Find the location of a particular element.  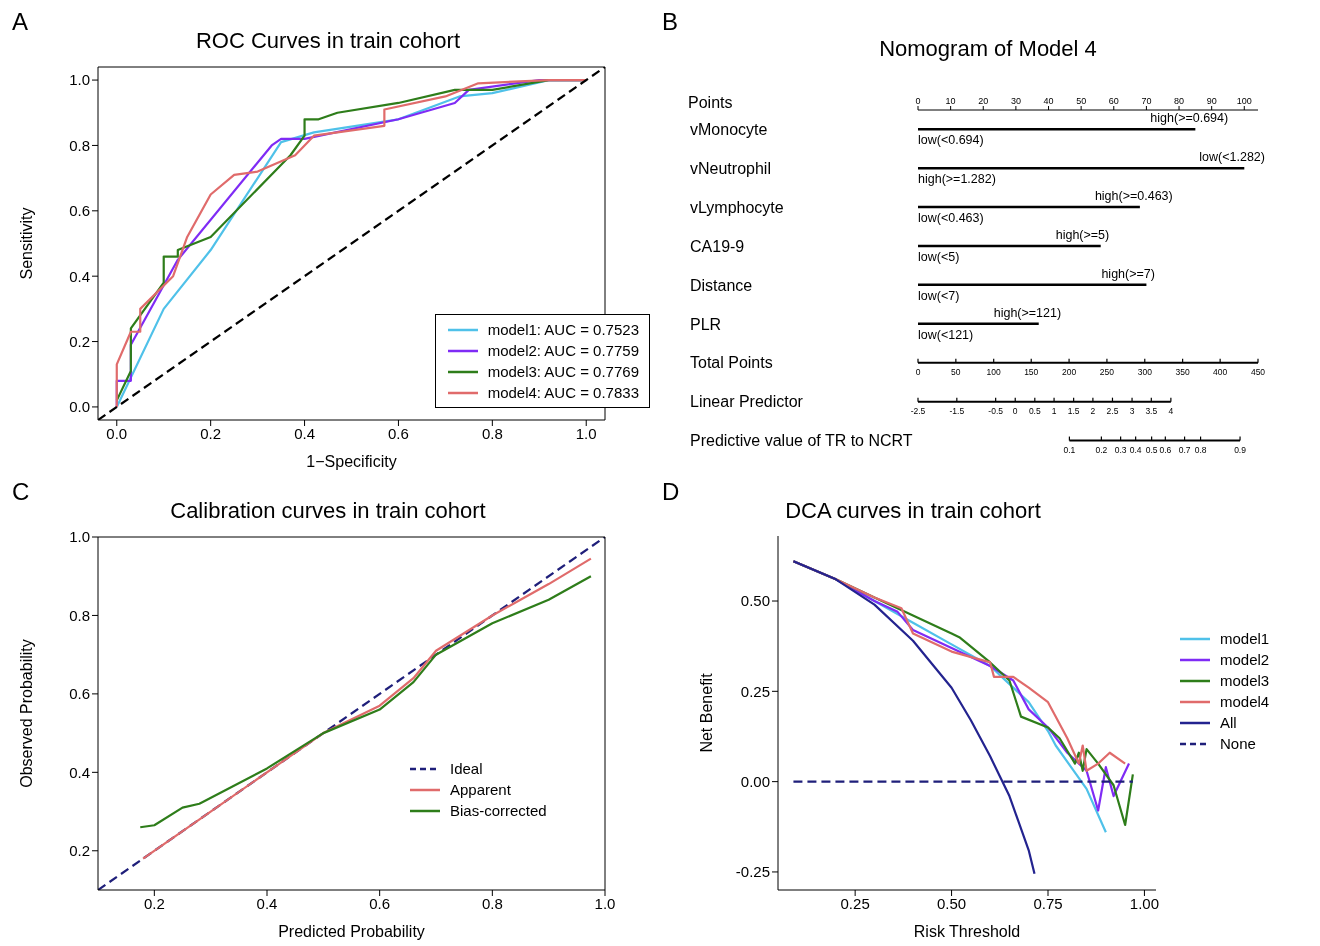

annotation: low(<7) is located at coordinates (939, 296).